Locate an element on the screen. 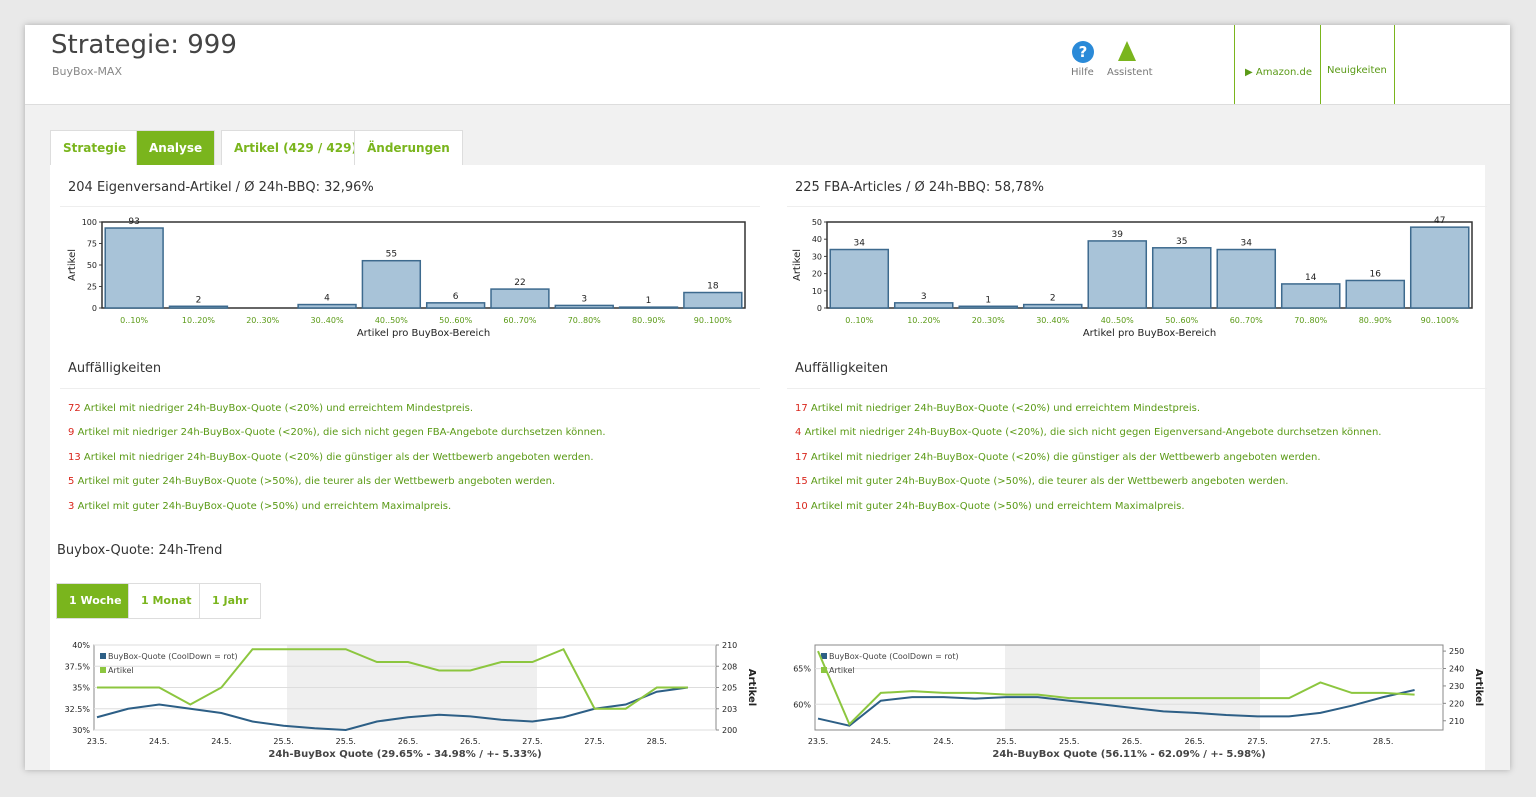 The image size is (1536, 797). y2-tick-label: 203 is located at coordinates (729, 709).